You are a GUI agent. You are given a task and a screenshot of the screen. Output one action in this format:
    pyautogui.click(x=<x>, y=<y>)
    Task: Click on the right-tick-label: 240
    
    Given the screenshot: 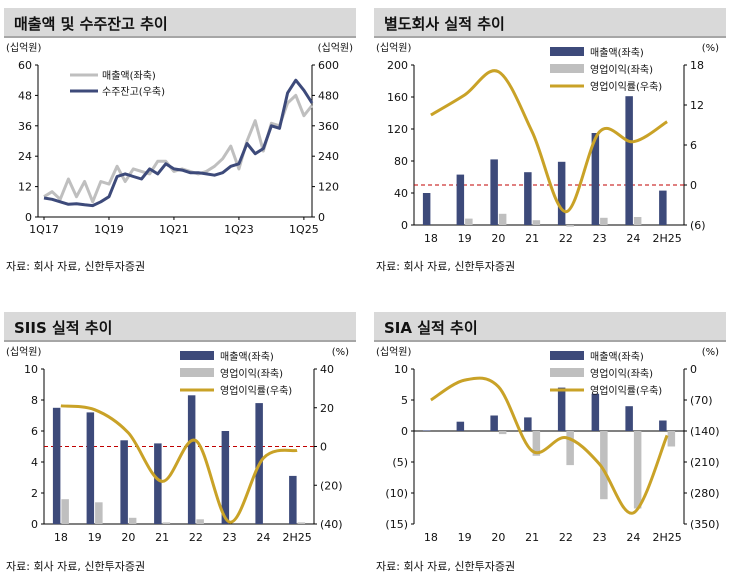 What is the action you would take?
    pyautogui.click(x=328, y=156)
    